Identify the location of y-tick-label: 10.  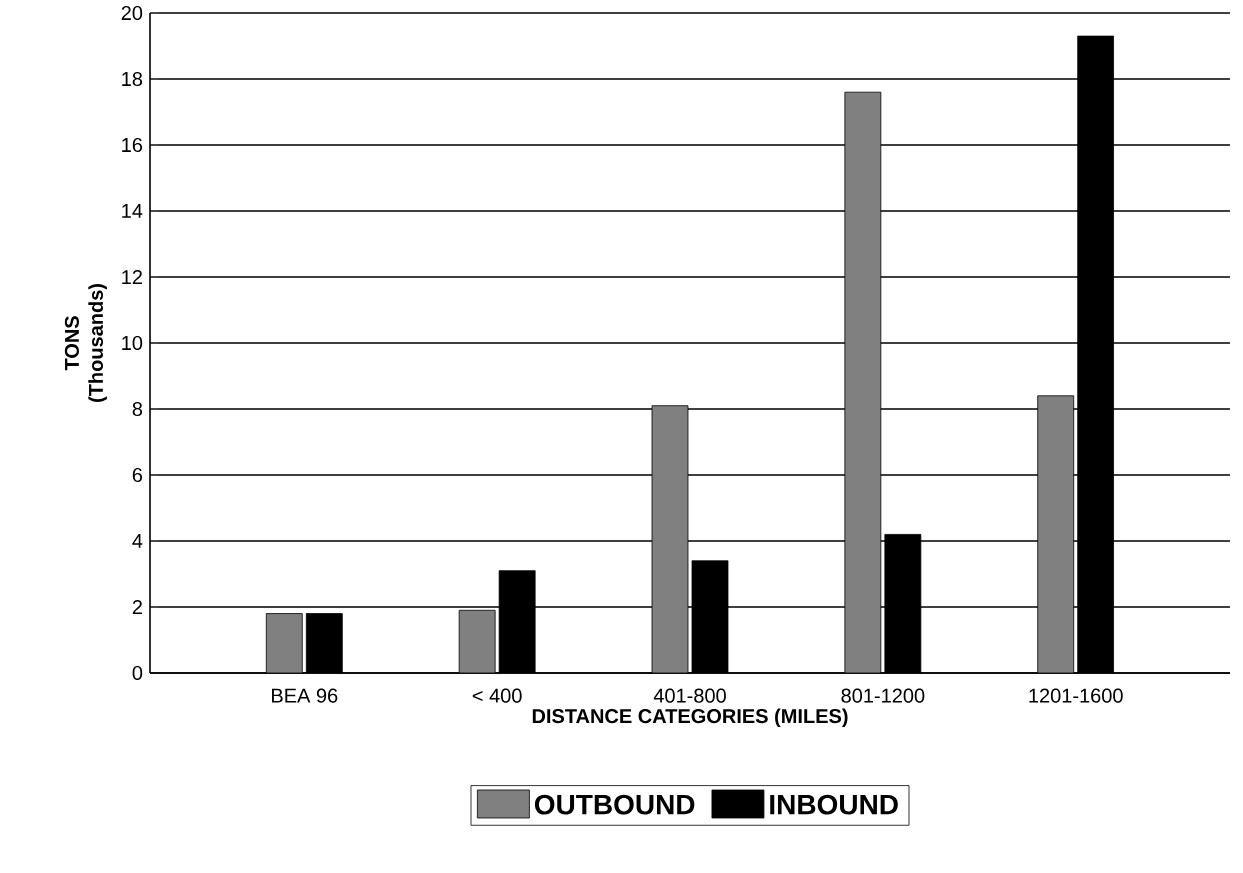
(132, 343).